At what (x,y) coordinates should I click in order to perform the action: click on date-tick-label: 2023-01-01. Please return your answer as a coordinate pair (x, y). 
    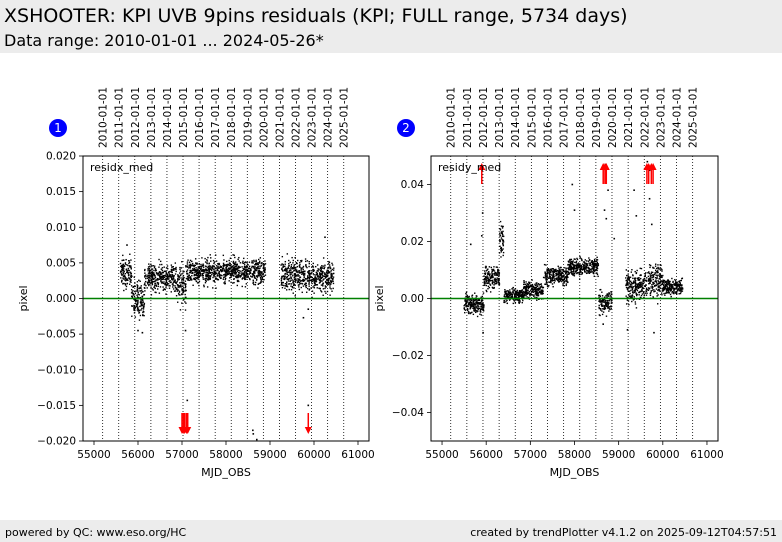
    Looking at the image, I should click on (661, 117).